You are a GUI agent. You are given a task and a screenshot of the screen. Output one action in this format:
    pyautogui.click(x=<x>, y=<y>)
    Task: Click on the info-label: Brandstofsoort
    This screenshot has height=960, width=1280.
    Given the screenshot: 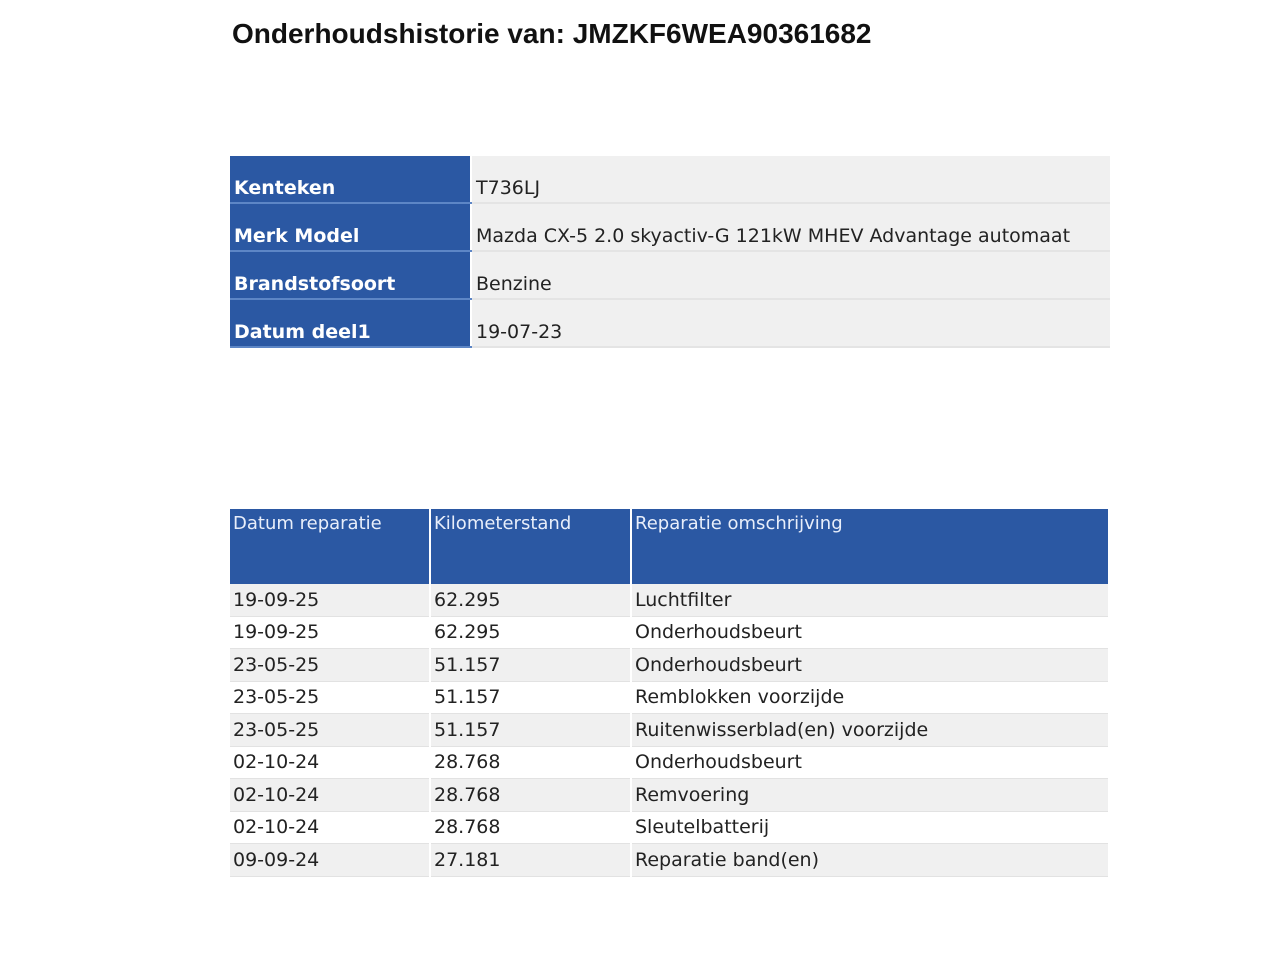 What is the action you would take?
    pyautogui.click(x=351, y=275)
    